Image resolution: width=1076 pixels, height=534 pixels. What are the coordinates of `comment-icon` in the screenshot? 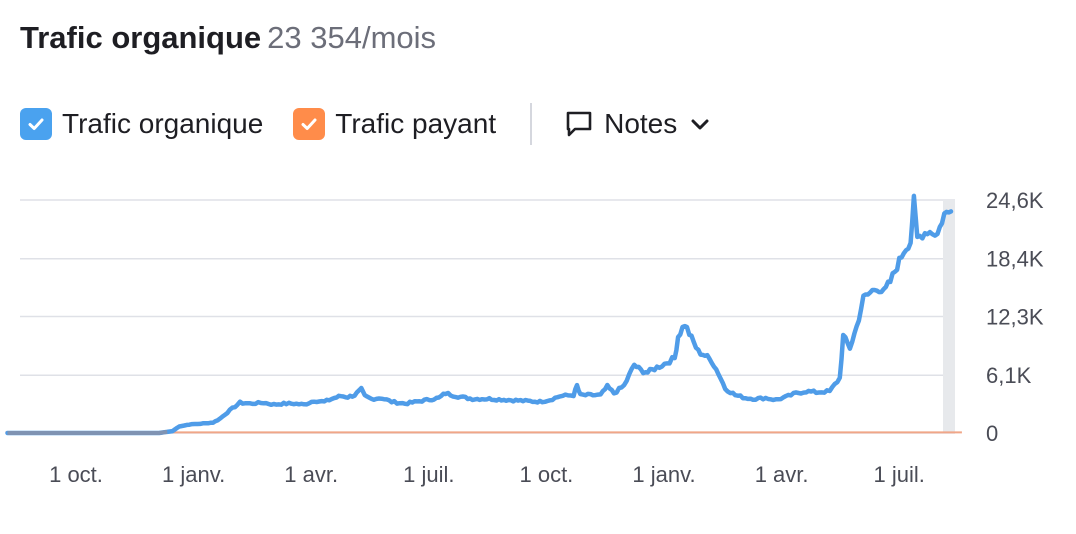 It's located at (579, 124).